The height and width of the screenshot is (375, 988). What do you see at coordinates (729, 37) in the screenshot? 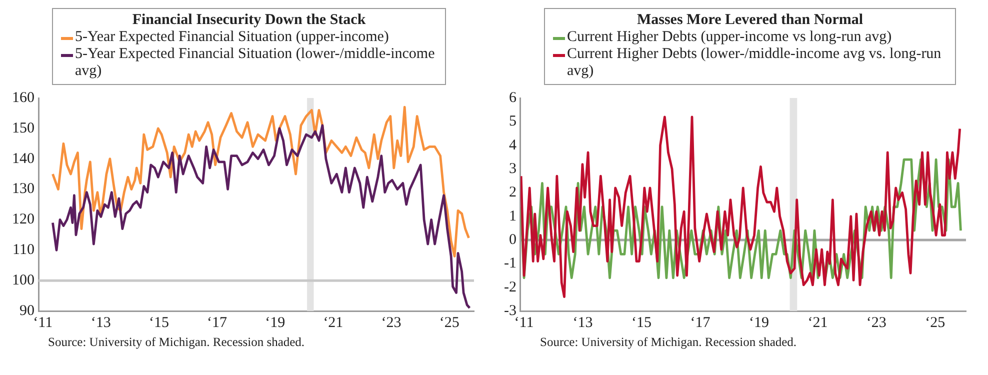
I see `legend-label: Current Higher Debts (upper-income vs long-run avg)` at bounding box center [729, 37].